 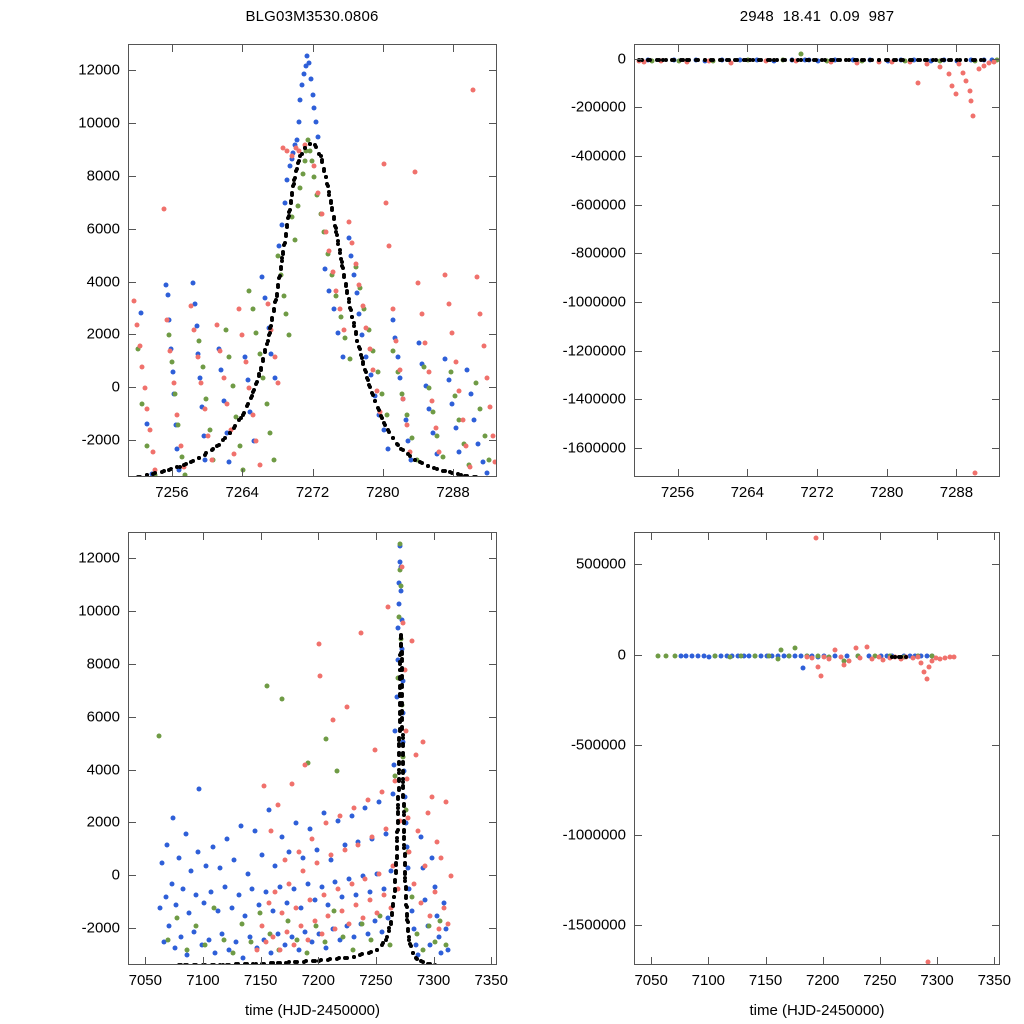 I want to click on xtick-label: 7050, so click(x=651, y=980).